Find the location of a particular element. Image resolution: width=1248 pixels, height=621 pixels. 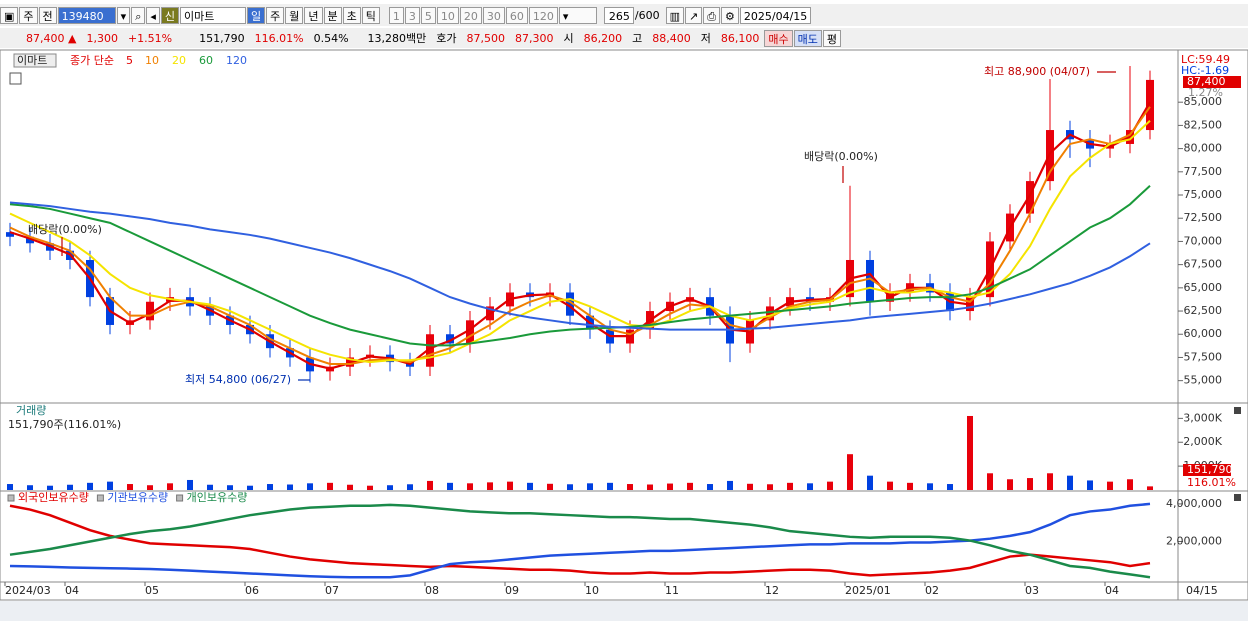

x-tick-label: 02 is located at coordinates (932, 590).